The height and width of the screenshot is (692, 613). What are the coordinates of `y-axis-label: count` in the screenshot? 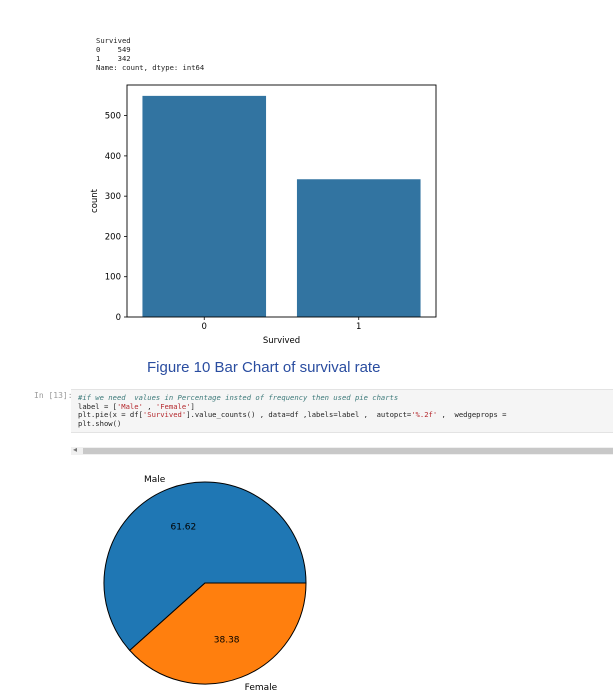 It's located at (95, 200).